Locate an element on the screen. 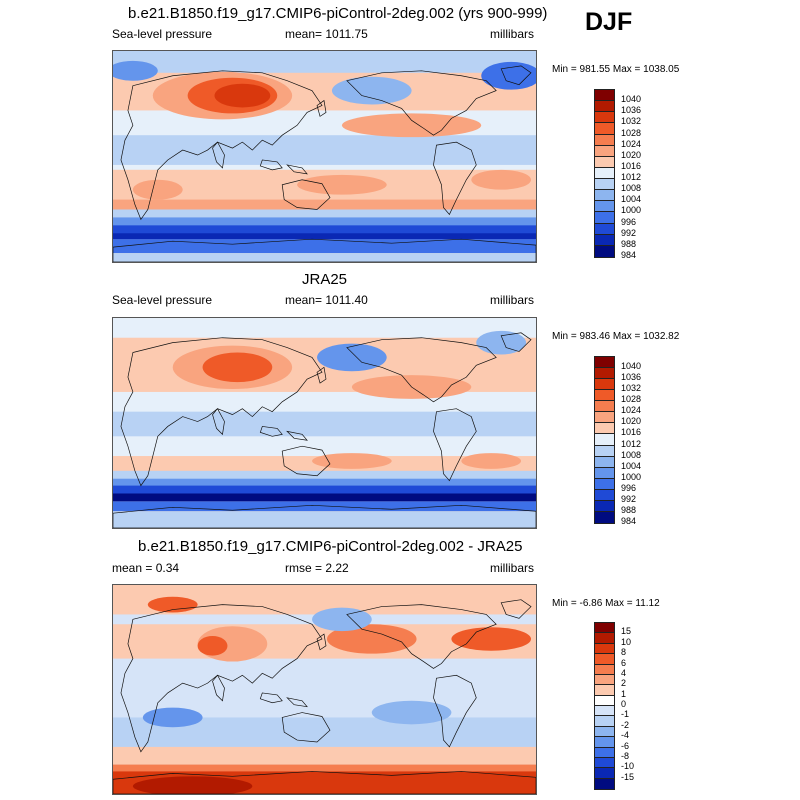 The height and width of the screenshot is (800, 800). panel3-rmse-label: rmse = 2.22 is located at coordinates (317, 568).